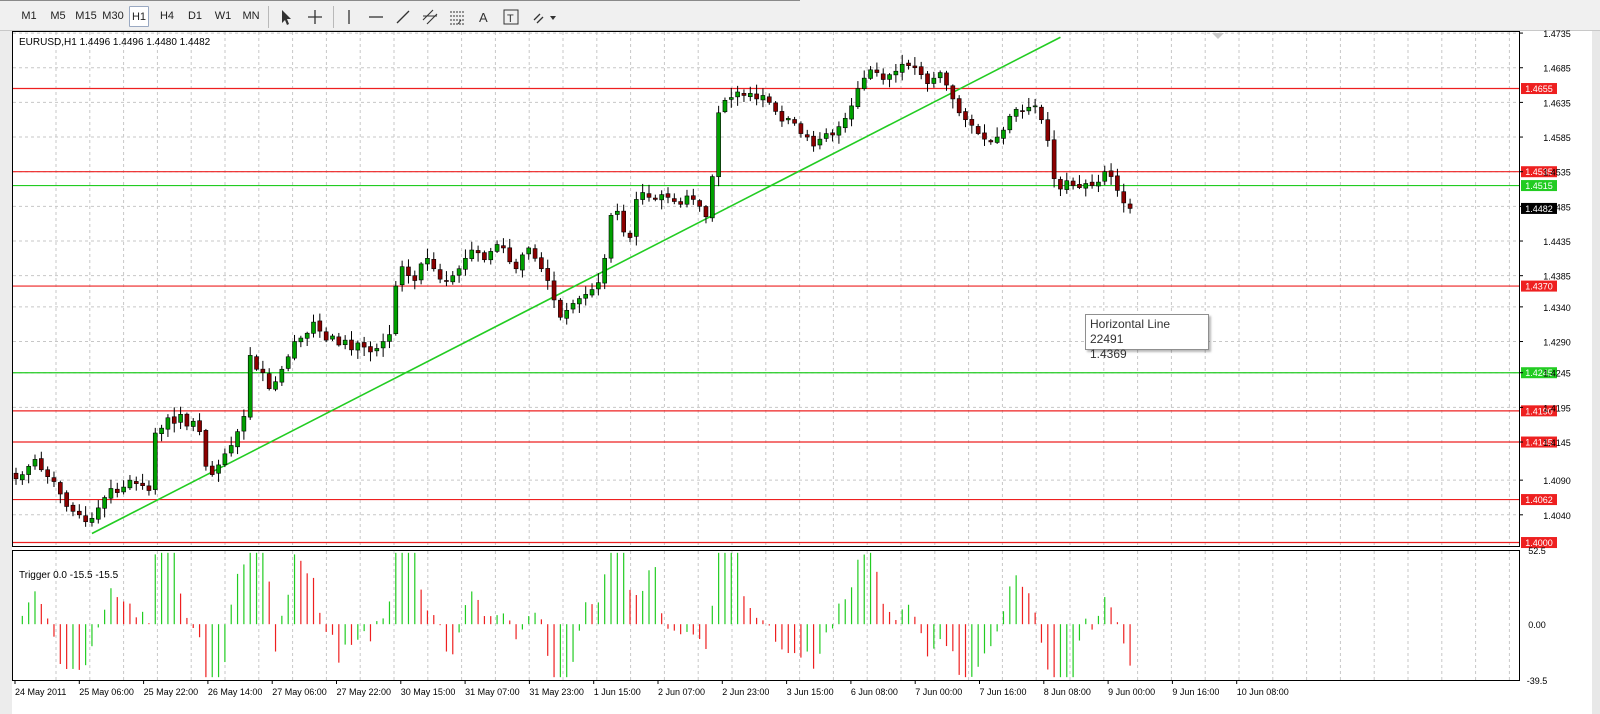 This screenshot has height=714, width=1600. I want to click on time-tick-label: 7 Jun 00:00, so click(938, 692).